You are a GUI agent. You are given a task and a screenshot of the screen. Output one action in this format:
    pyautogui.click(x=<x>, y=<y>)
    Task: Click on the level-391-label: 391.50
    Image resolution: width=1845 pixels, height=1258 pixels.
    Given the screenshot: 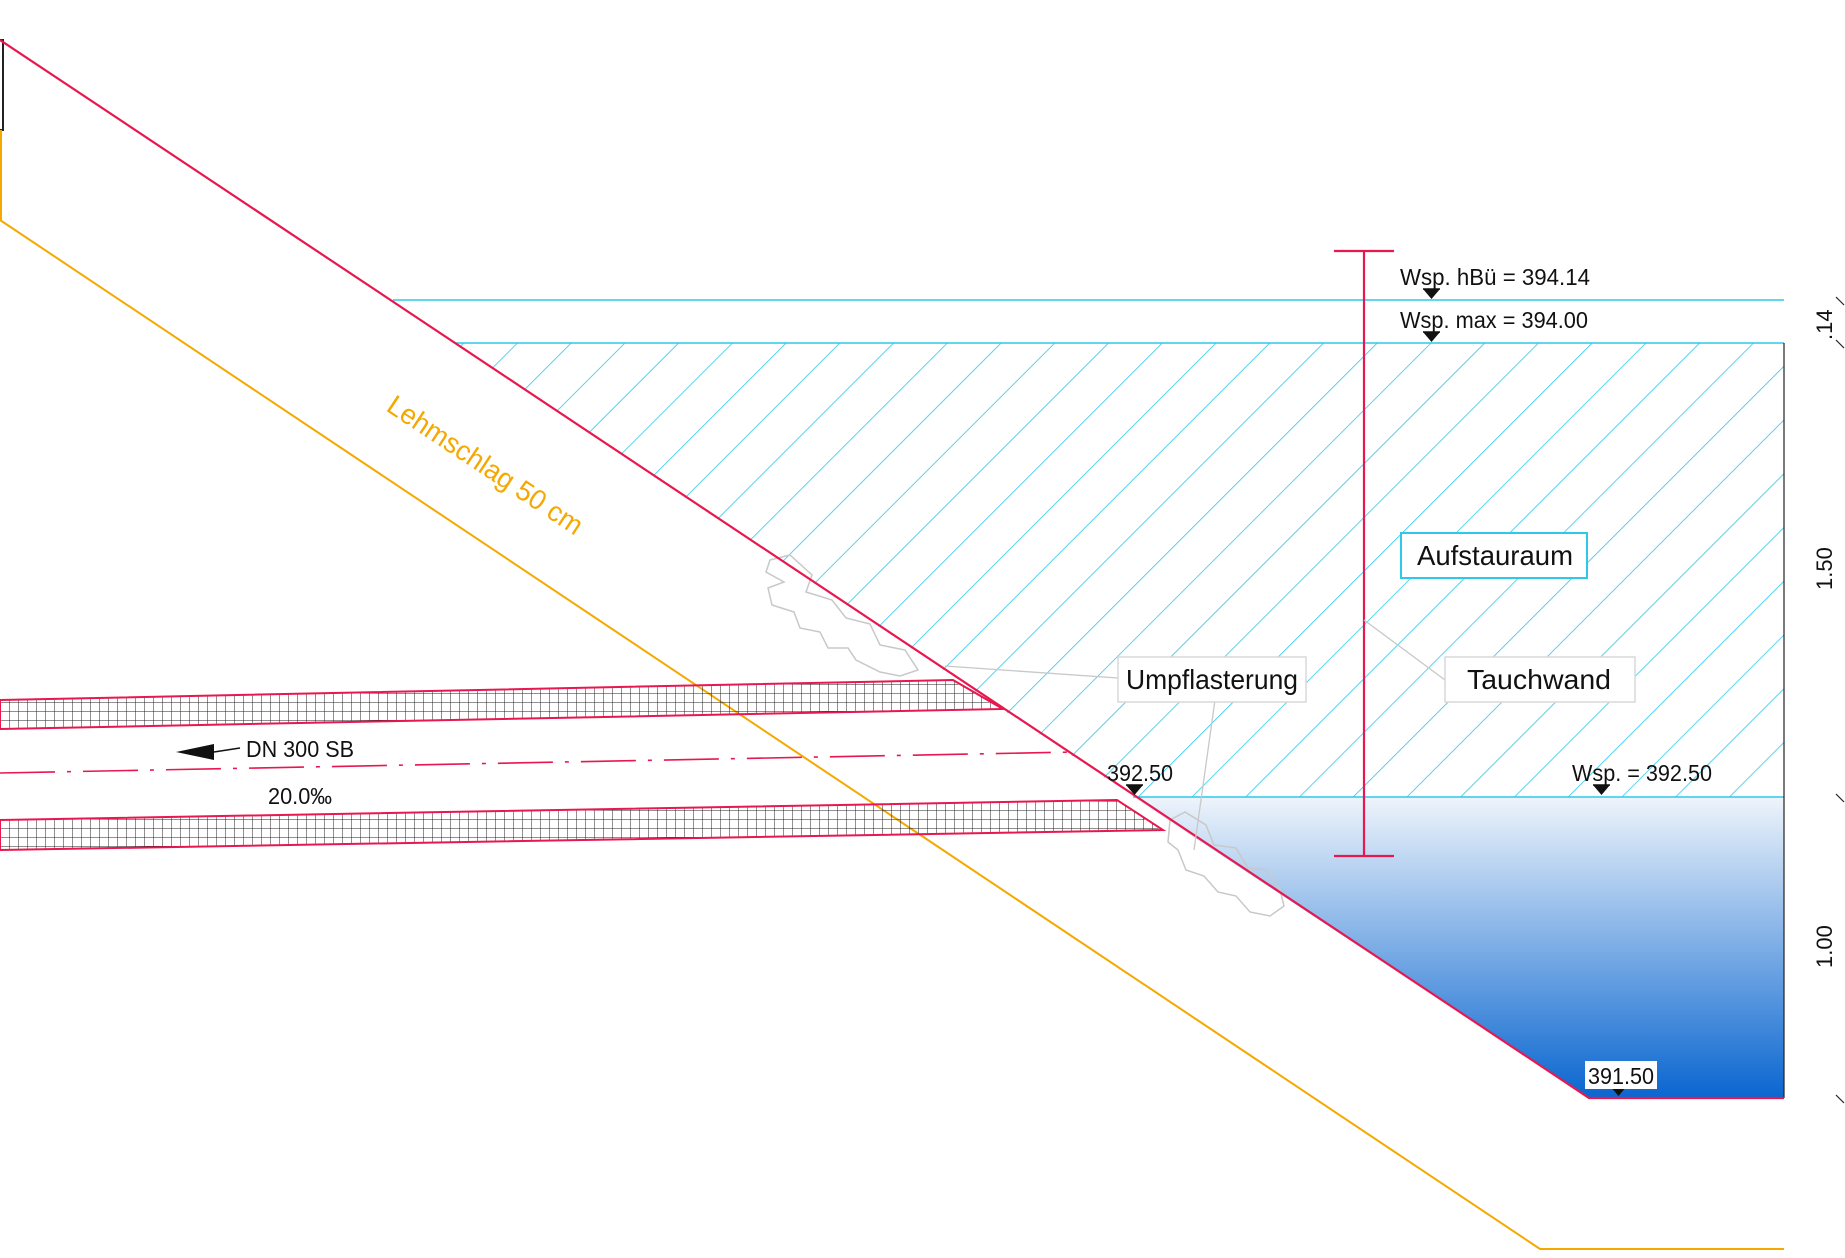 What is the action you would take?
    pyautogui.click(x=1621, y=1076)
    